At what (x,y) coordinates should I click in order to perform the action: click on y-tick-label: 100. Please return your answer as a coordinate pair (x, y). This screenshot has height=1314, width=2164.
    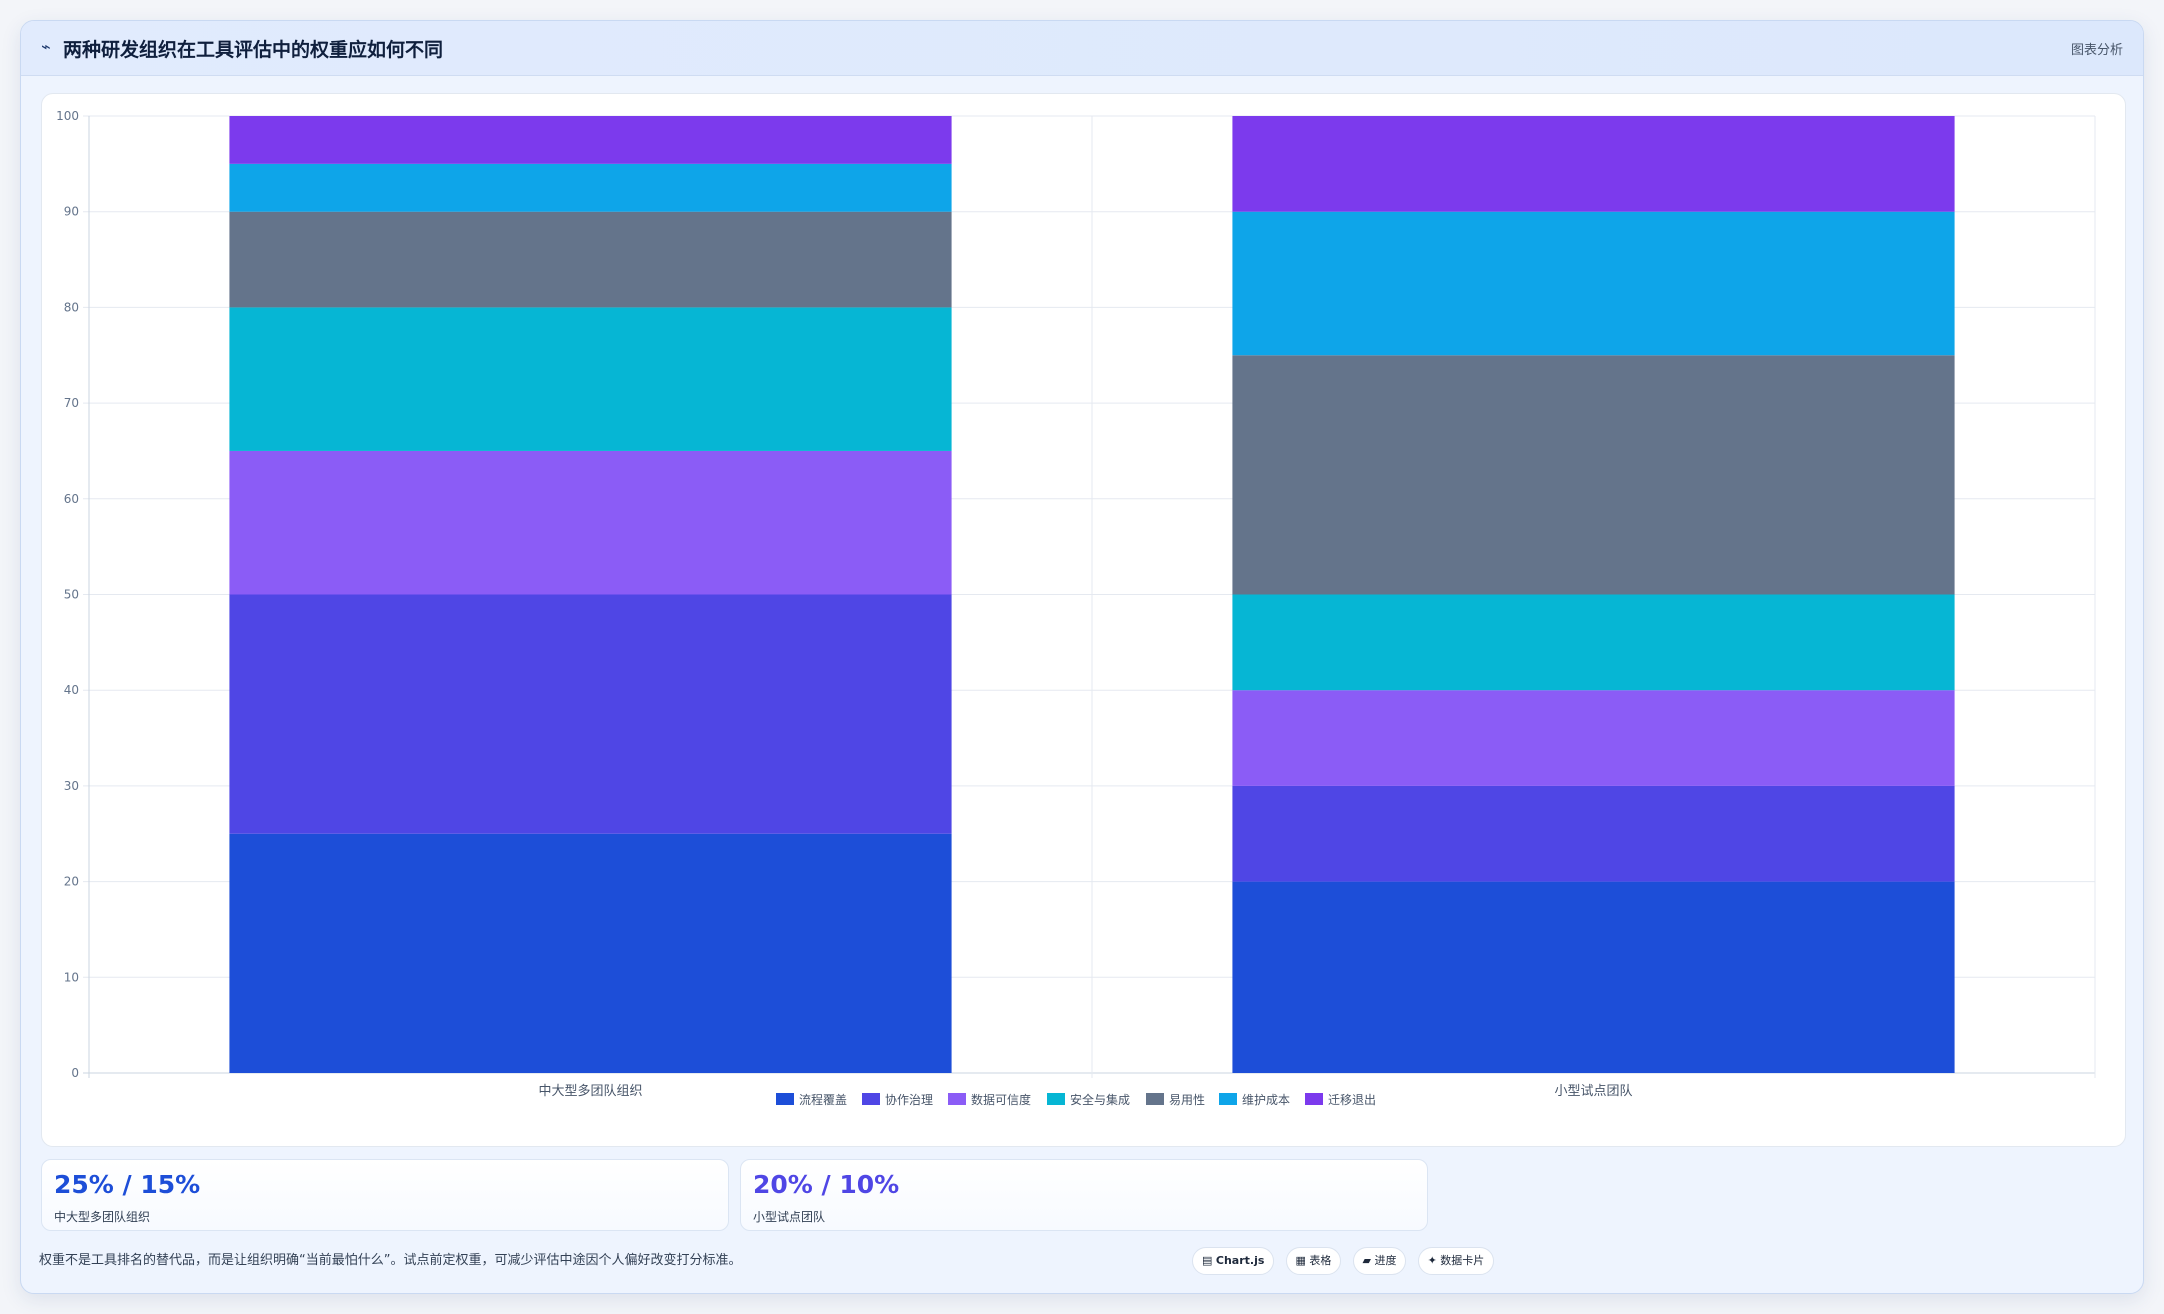
    Looking at the image, I should click on (67, 116).